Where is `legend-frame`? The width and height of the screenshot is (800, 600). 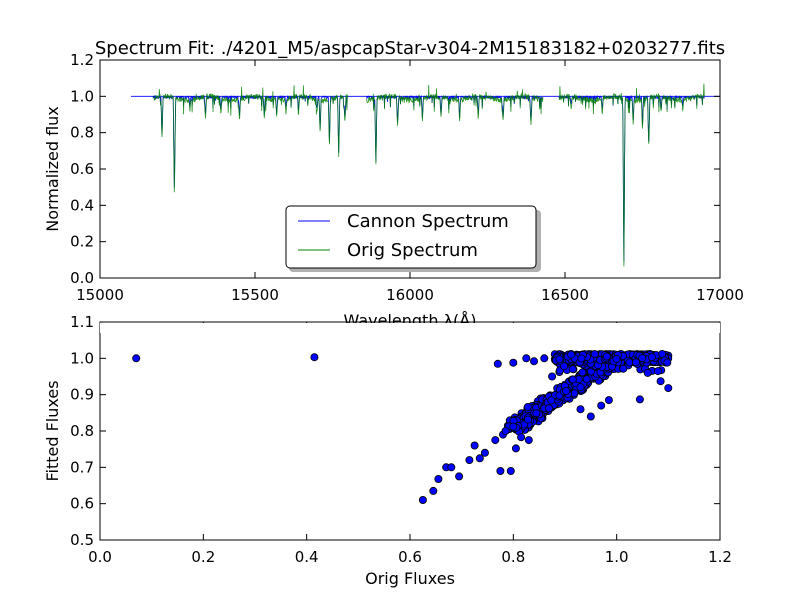
legend-frame is located at coordinates (411, 237).